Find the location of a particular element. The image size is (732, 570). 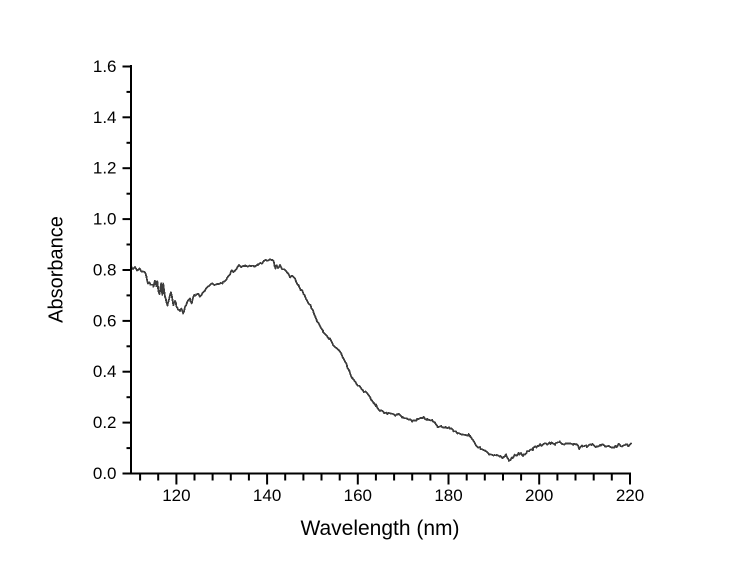

svg-text: Absorbance is located at coordinates (57, 269).